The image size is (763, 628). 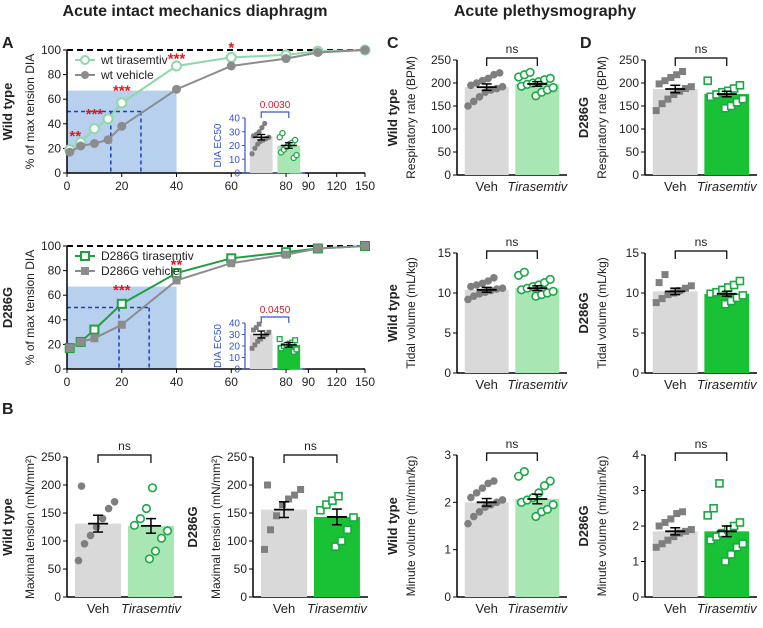 What do you see at coordinates (85, 75) in the screenshot?
I see `legend-marker` at bounding box center [85, 75].